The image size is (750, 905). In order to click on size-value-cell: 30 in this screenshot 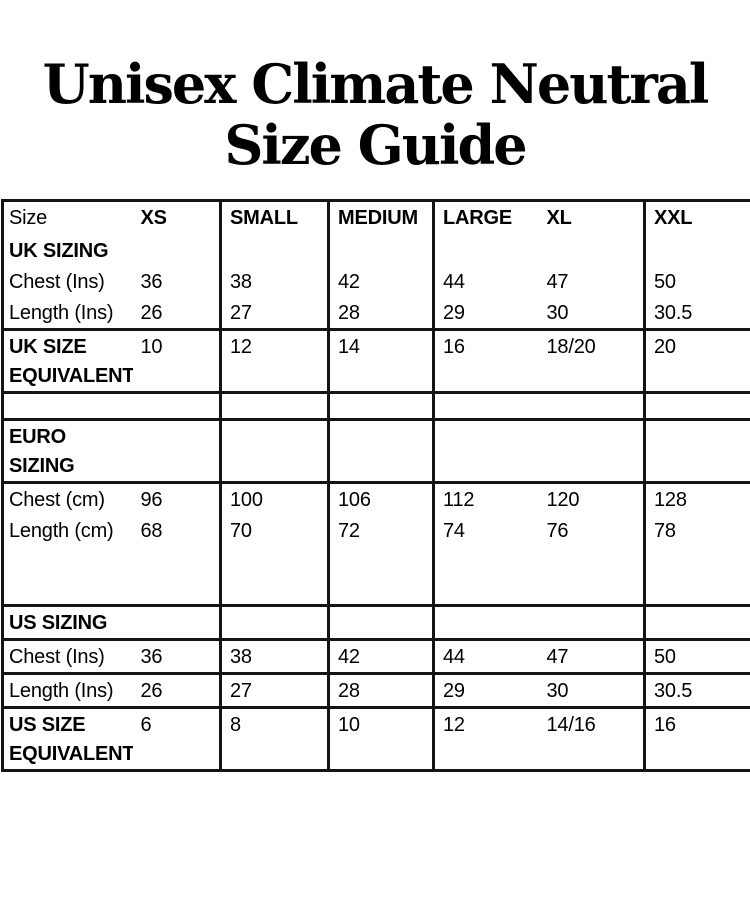, I will do `click(592, 313)`.